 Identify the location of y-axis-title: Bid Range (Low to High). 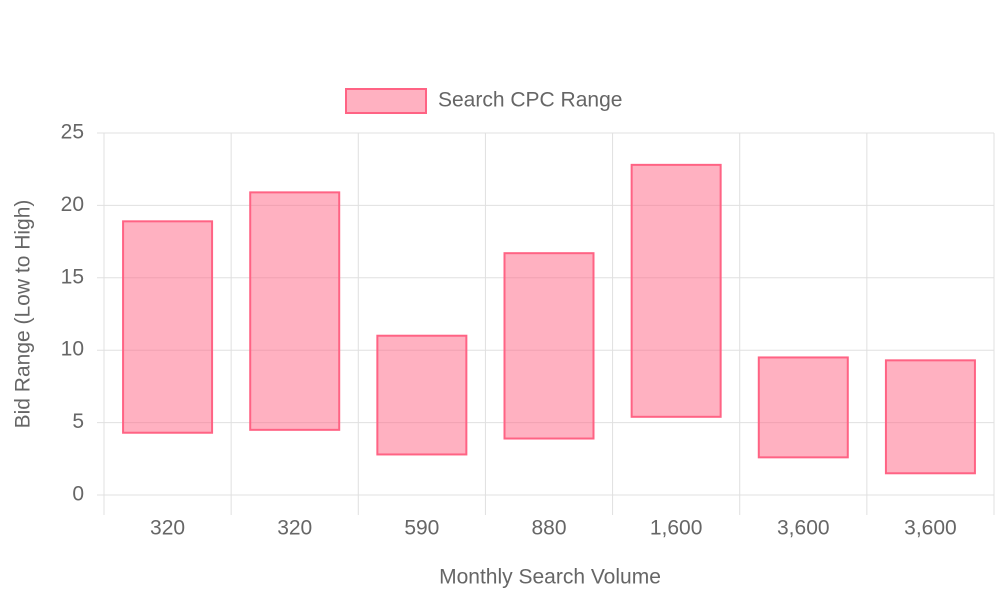
(23, 314).